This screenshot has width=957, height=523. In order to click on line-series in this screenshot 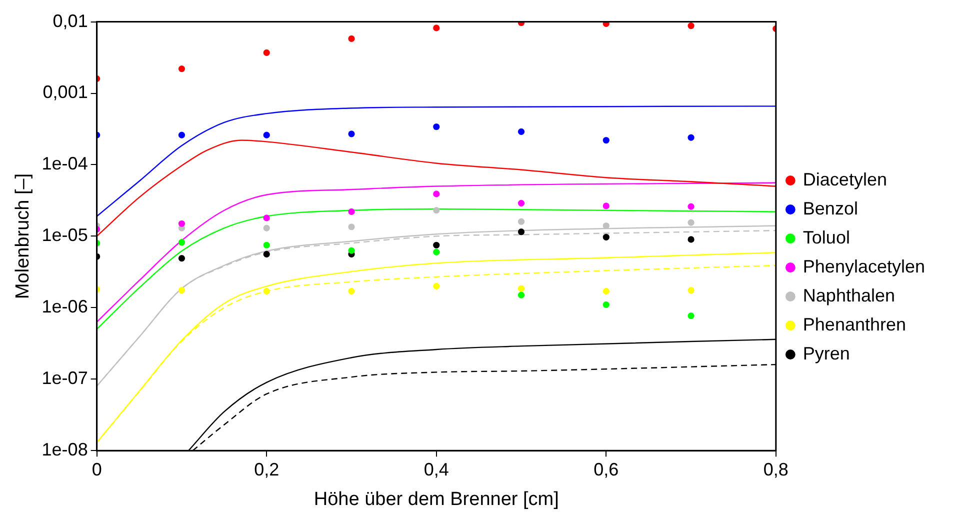, I will do `click(436, 188)`.